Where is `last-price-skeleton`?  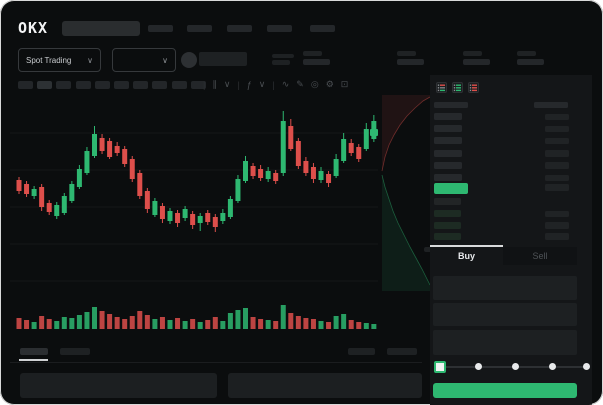
last-price-skeleton is located at coordinates (223, 59).